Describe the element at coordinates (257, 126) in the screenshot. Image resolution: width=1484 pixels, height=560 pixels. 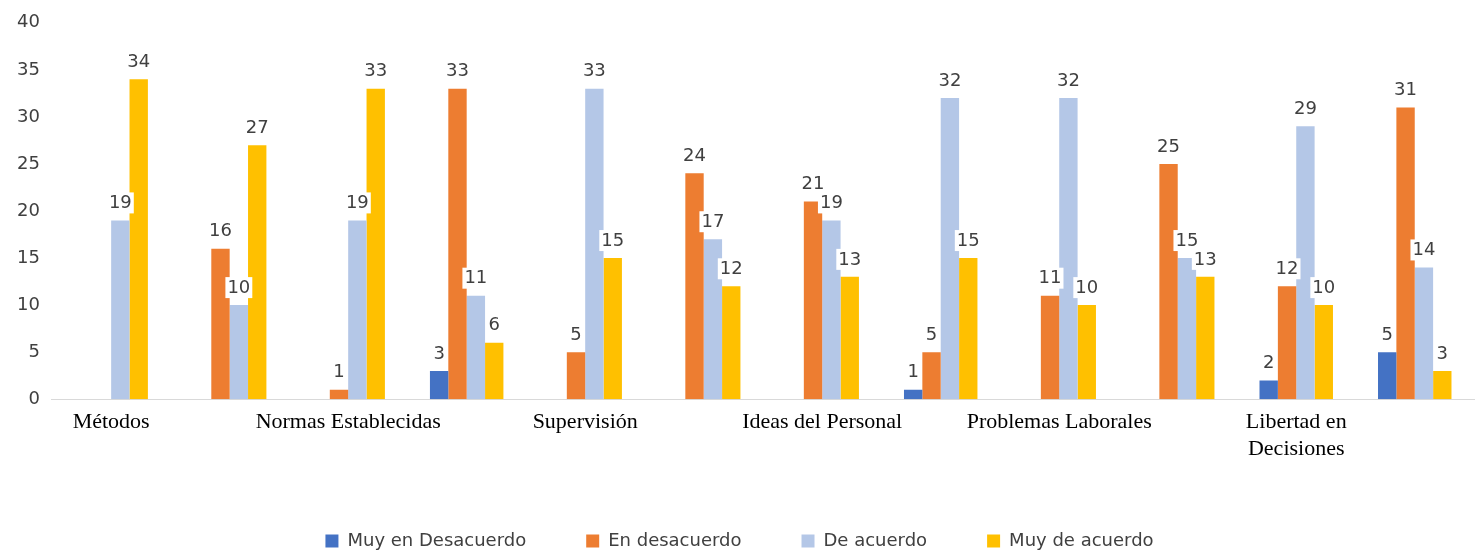
I see `data-label: 27` at that location.